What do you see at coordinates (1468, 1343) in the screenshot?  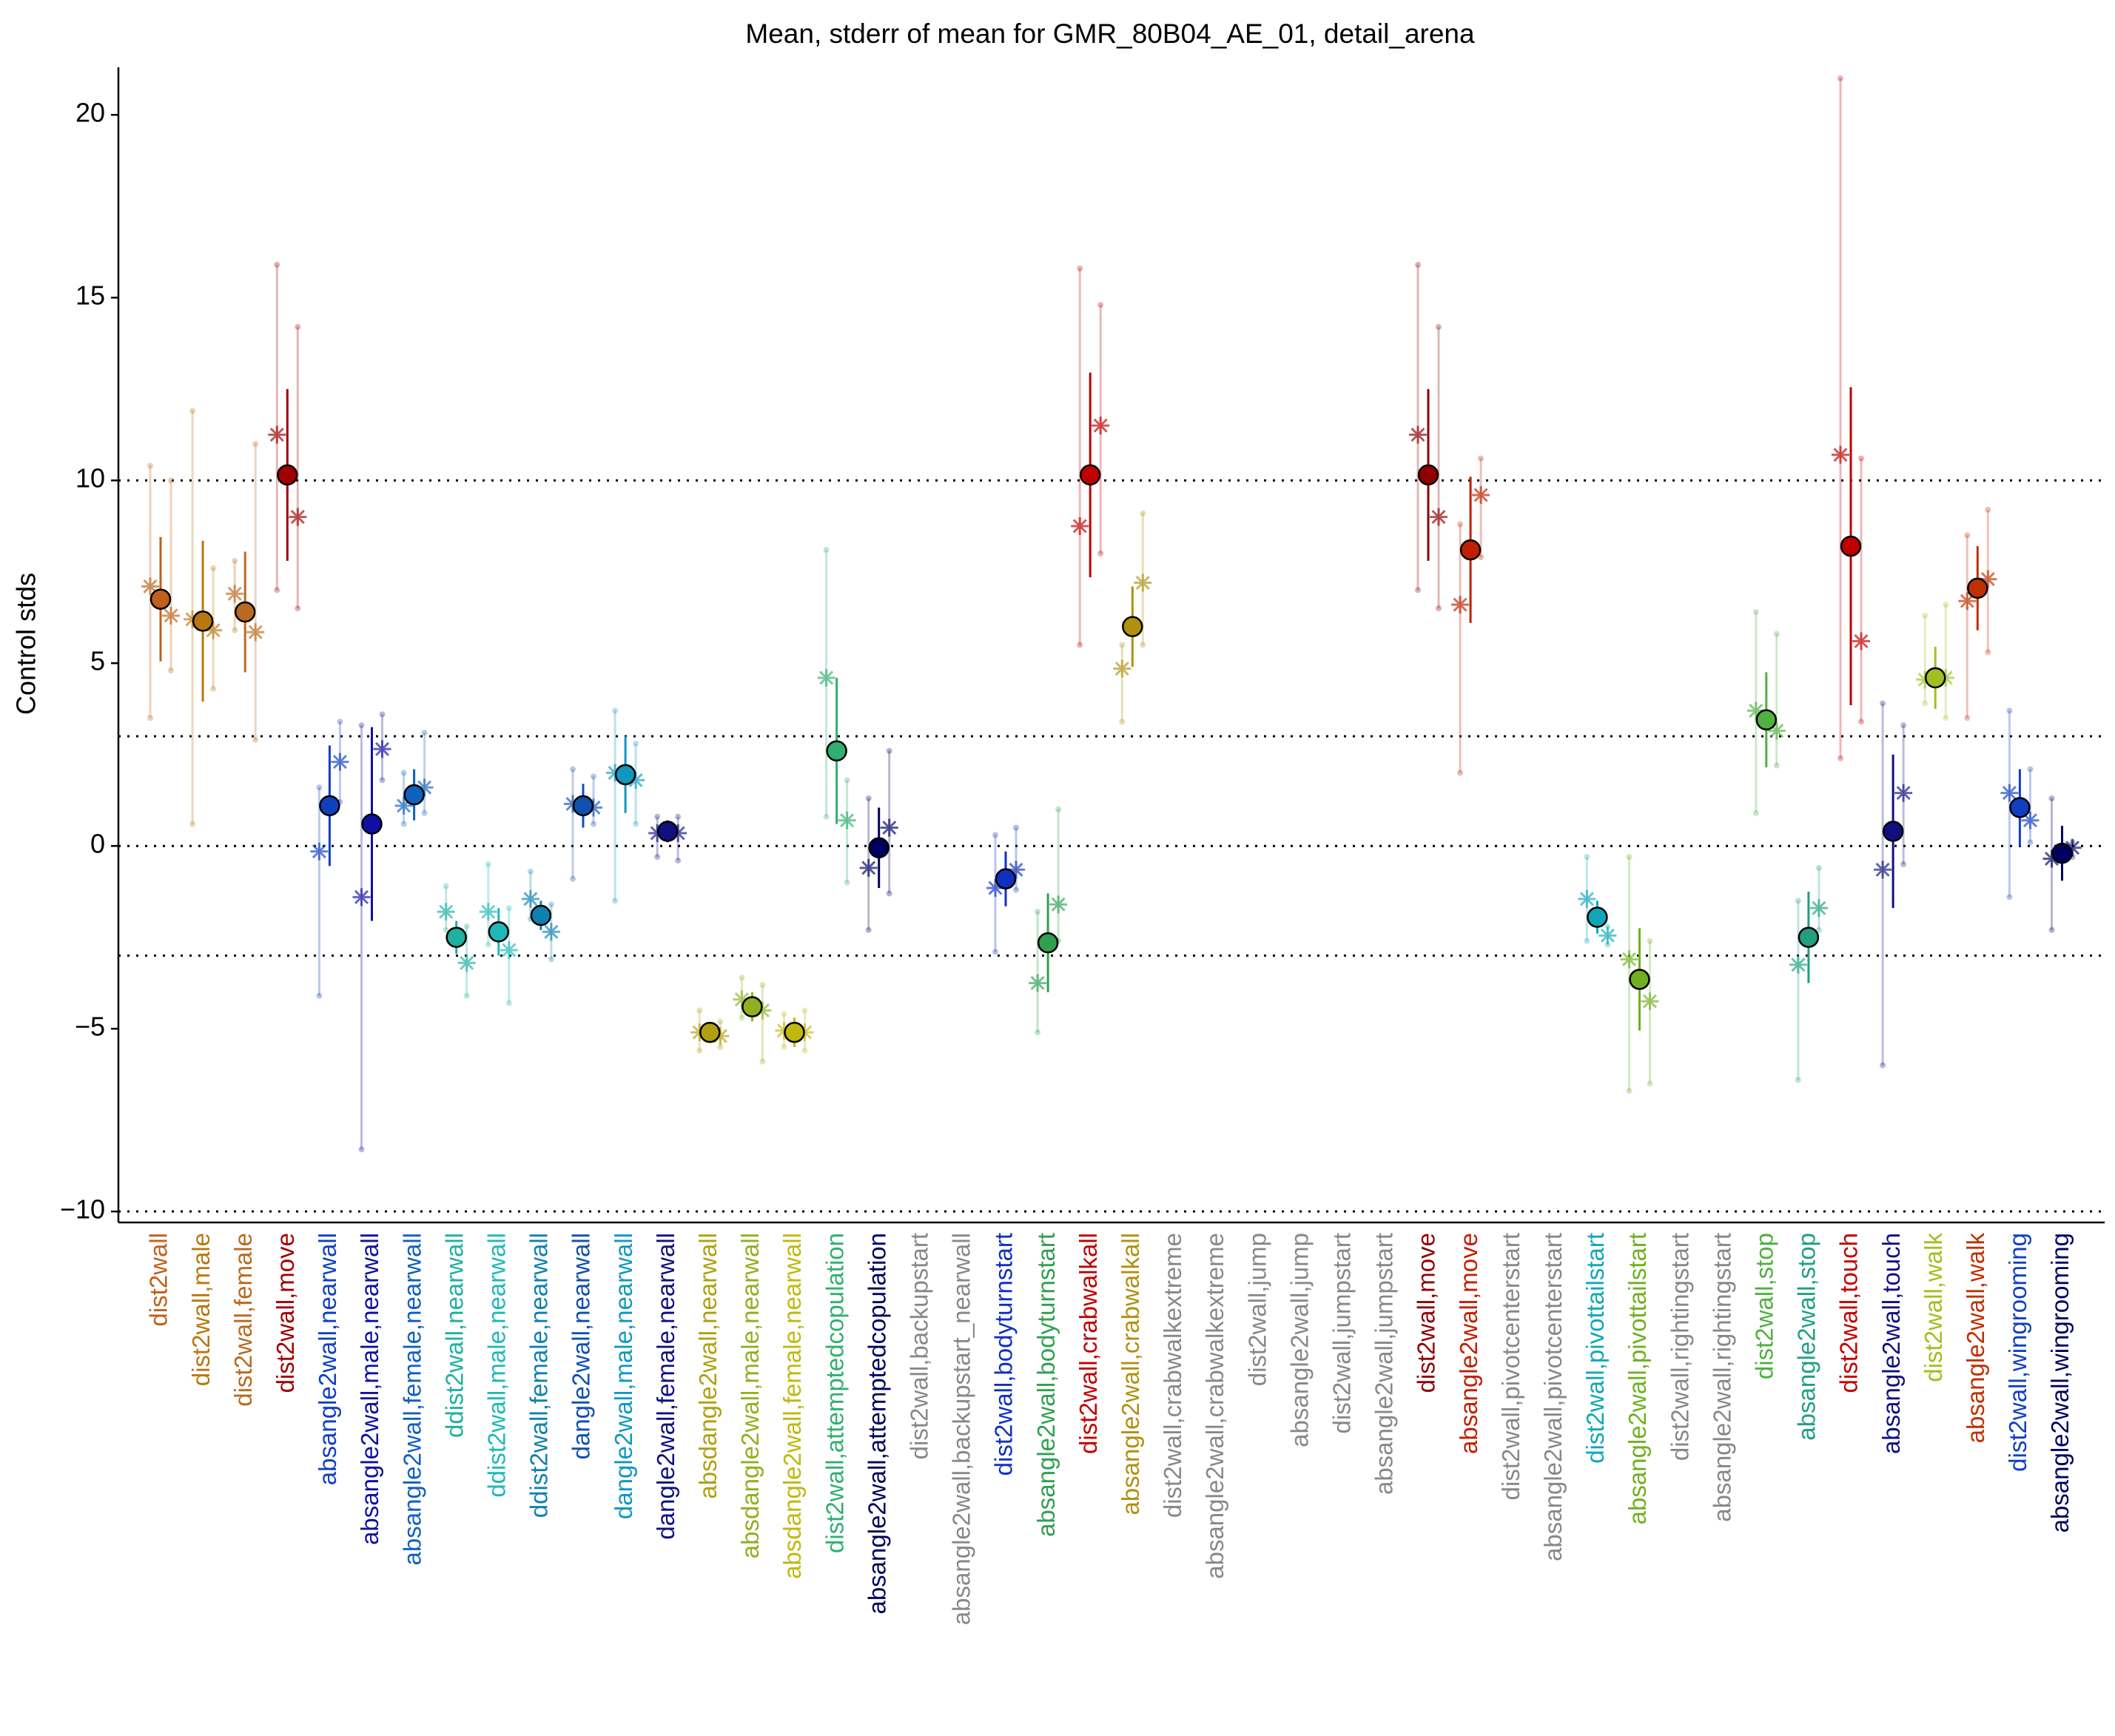 I see `x-tick-label: absangle2wall,move` at bounding box center [1468, 1343].